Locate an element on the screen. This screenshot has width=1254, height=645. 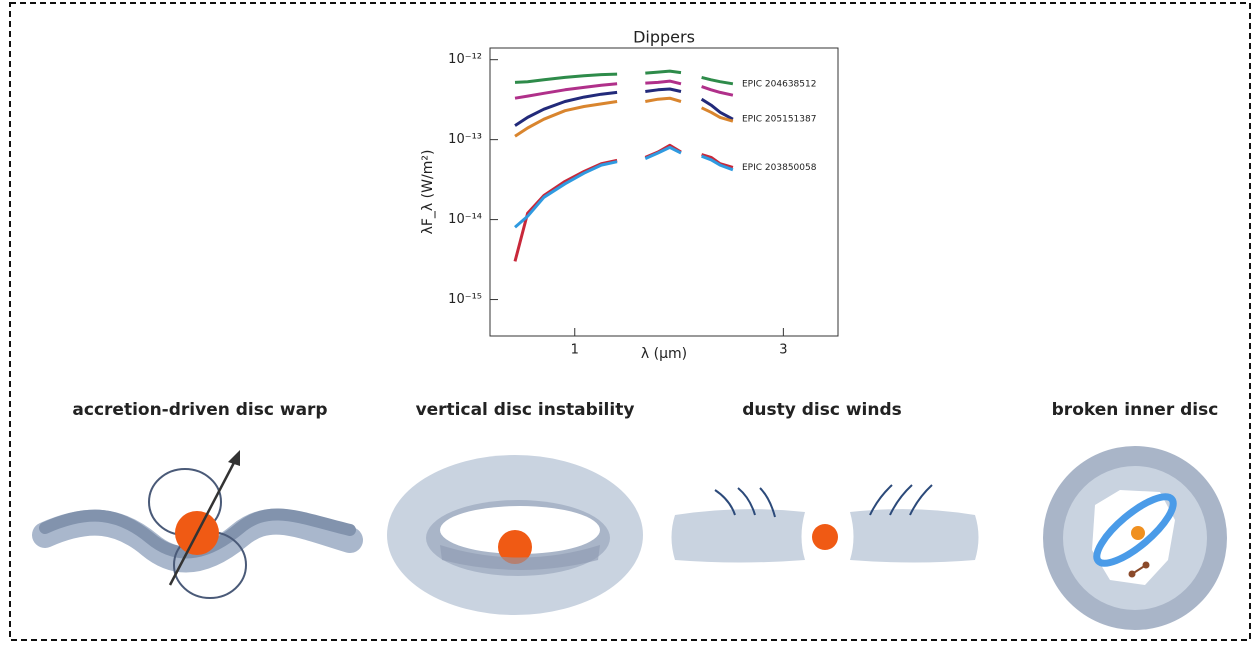
panel-title: dusty disc winds is located at coordinates (822, 410).